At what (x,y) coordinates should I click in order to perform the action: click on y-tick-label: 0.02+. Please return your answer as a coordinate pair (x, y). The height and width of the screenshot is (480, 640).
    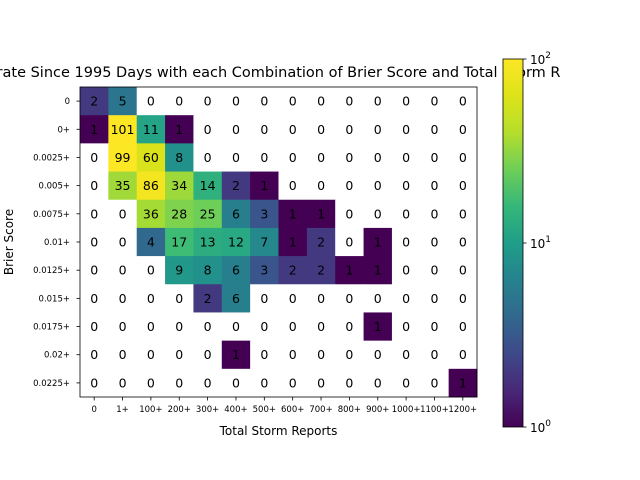
    Looking at the image, I should click on (57, 356).